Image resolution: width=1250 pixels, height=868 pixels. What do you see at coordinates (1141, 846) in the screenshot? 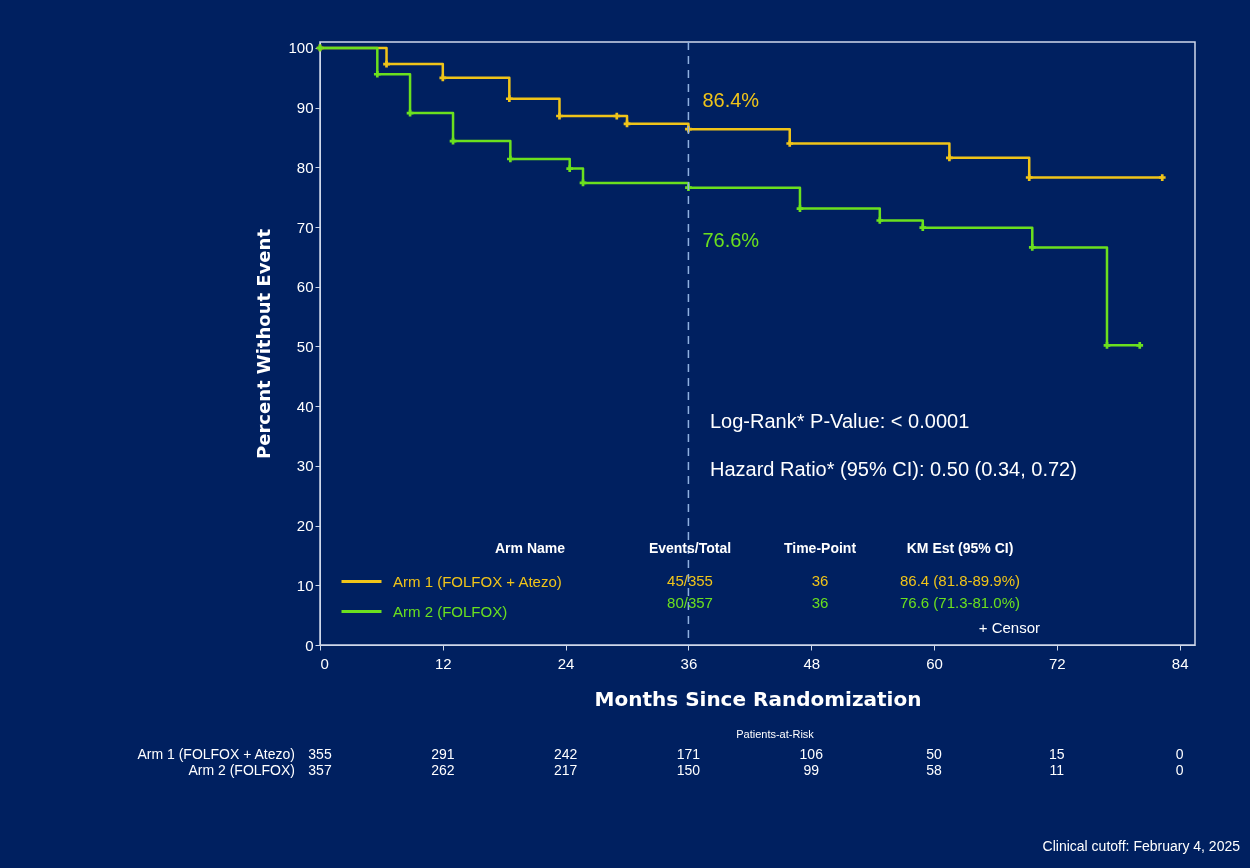
I see `text: Clinical cutoff: February 4, 2025` at bounding box center [1141, 846].